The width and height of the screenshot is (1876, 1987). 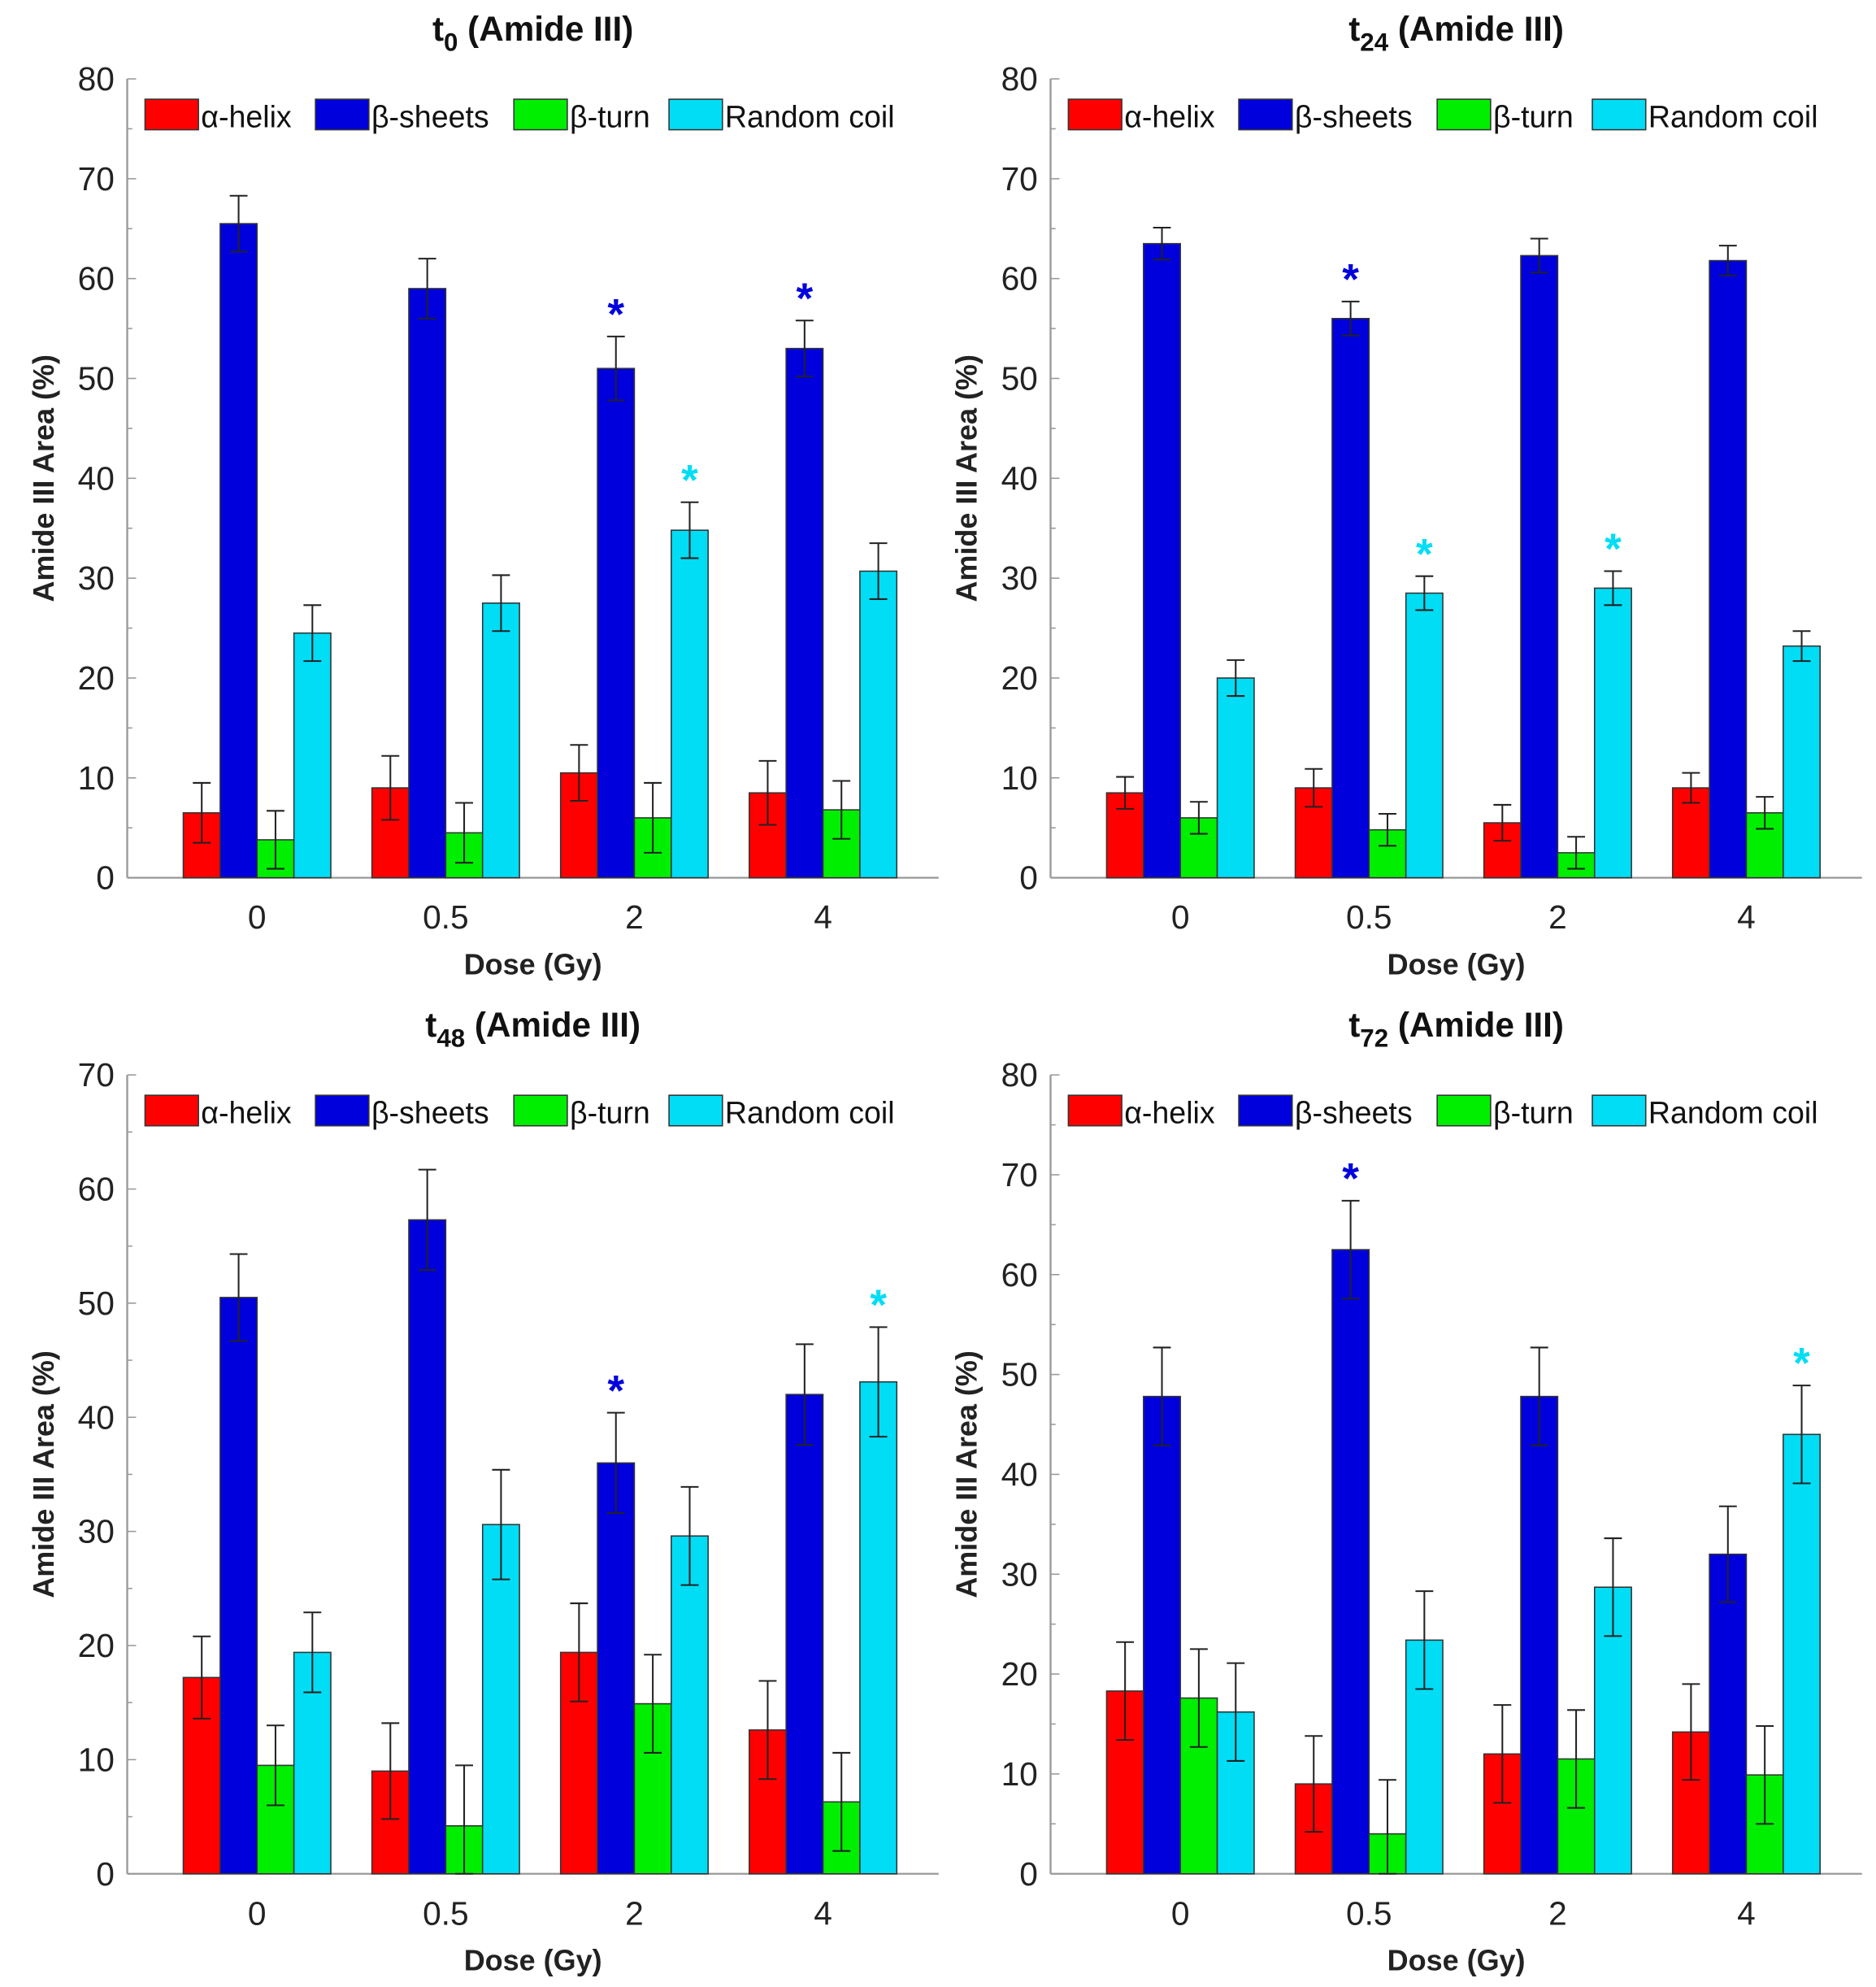 What do you see at coordinates (533, 1029) in the screenshot?
I see `chart-title: t48 (Amide III)` at bounding box center [533, 1029].